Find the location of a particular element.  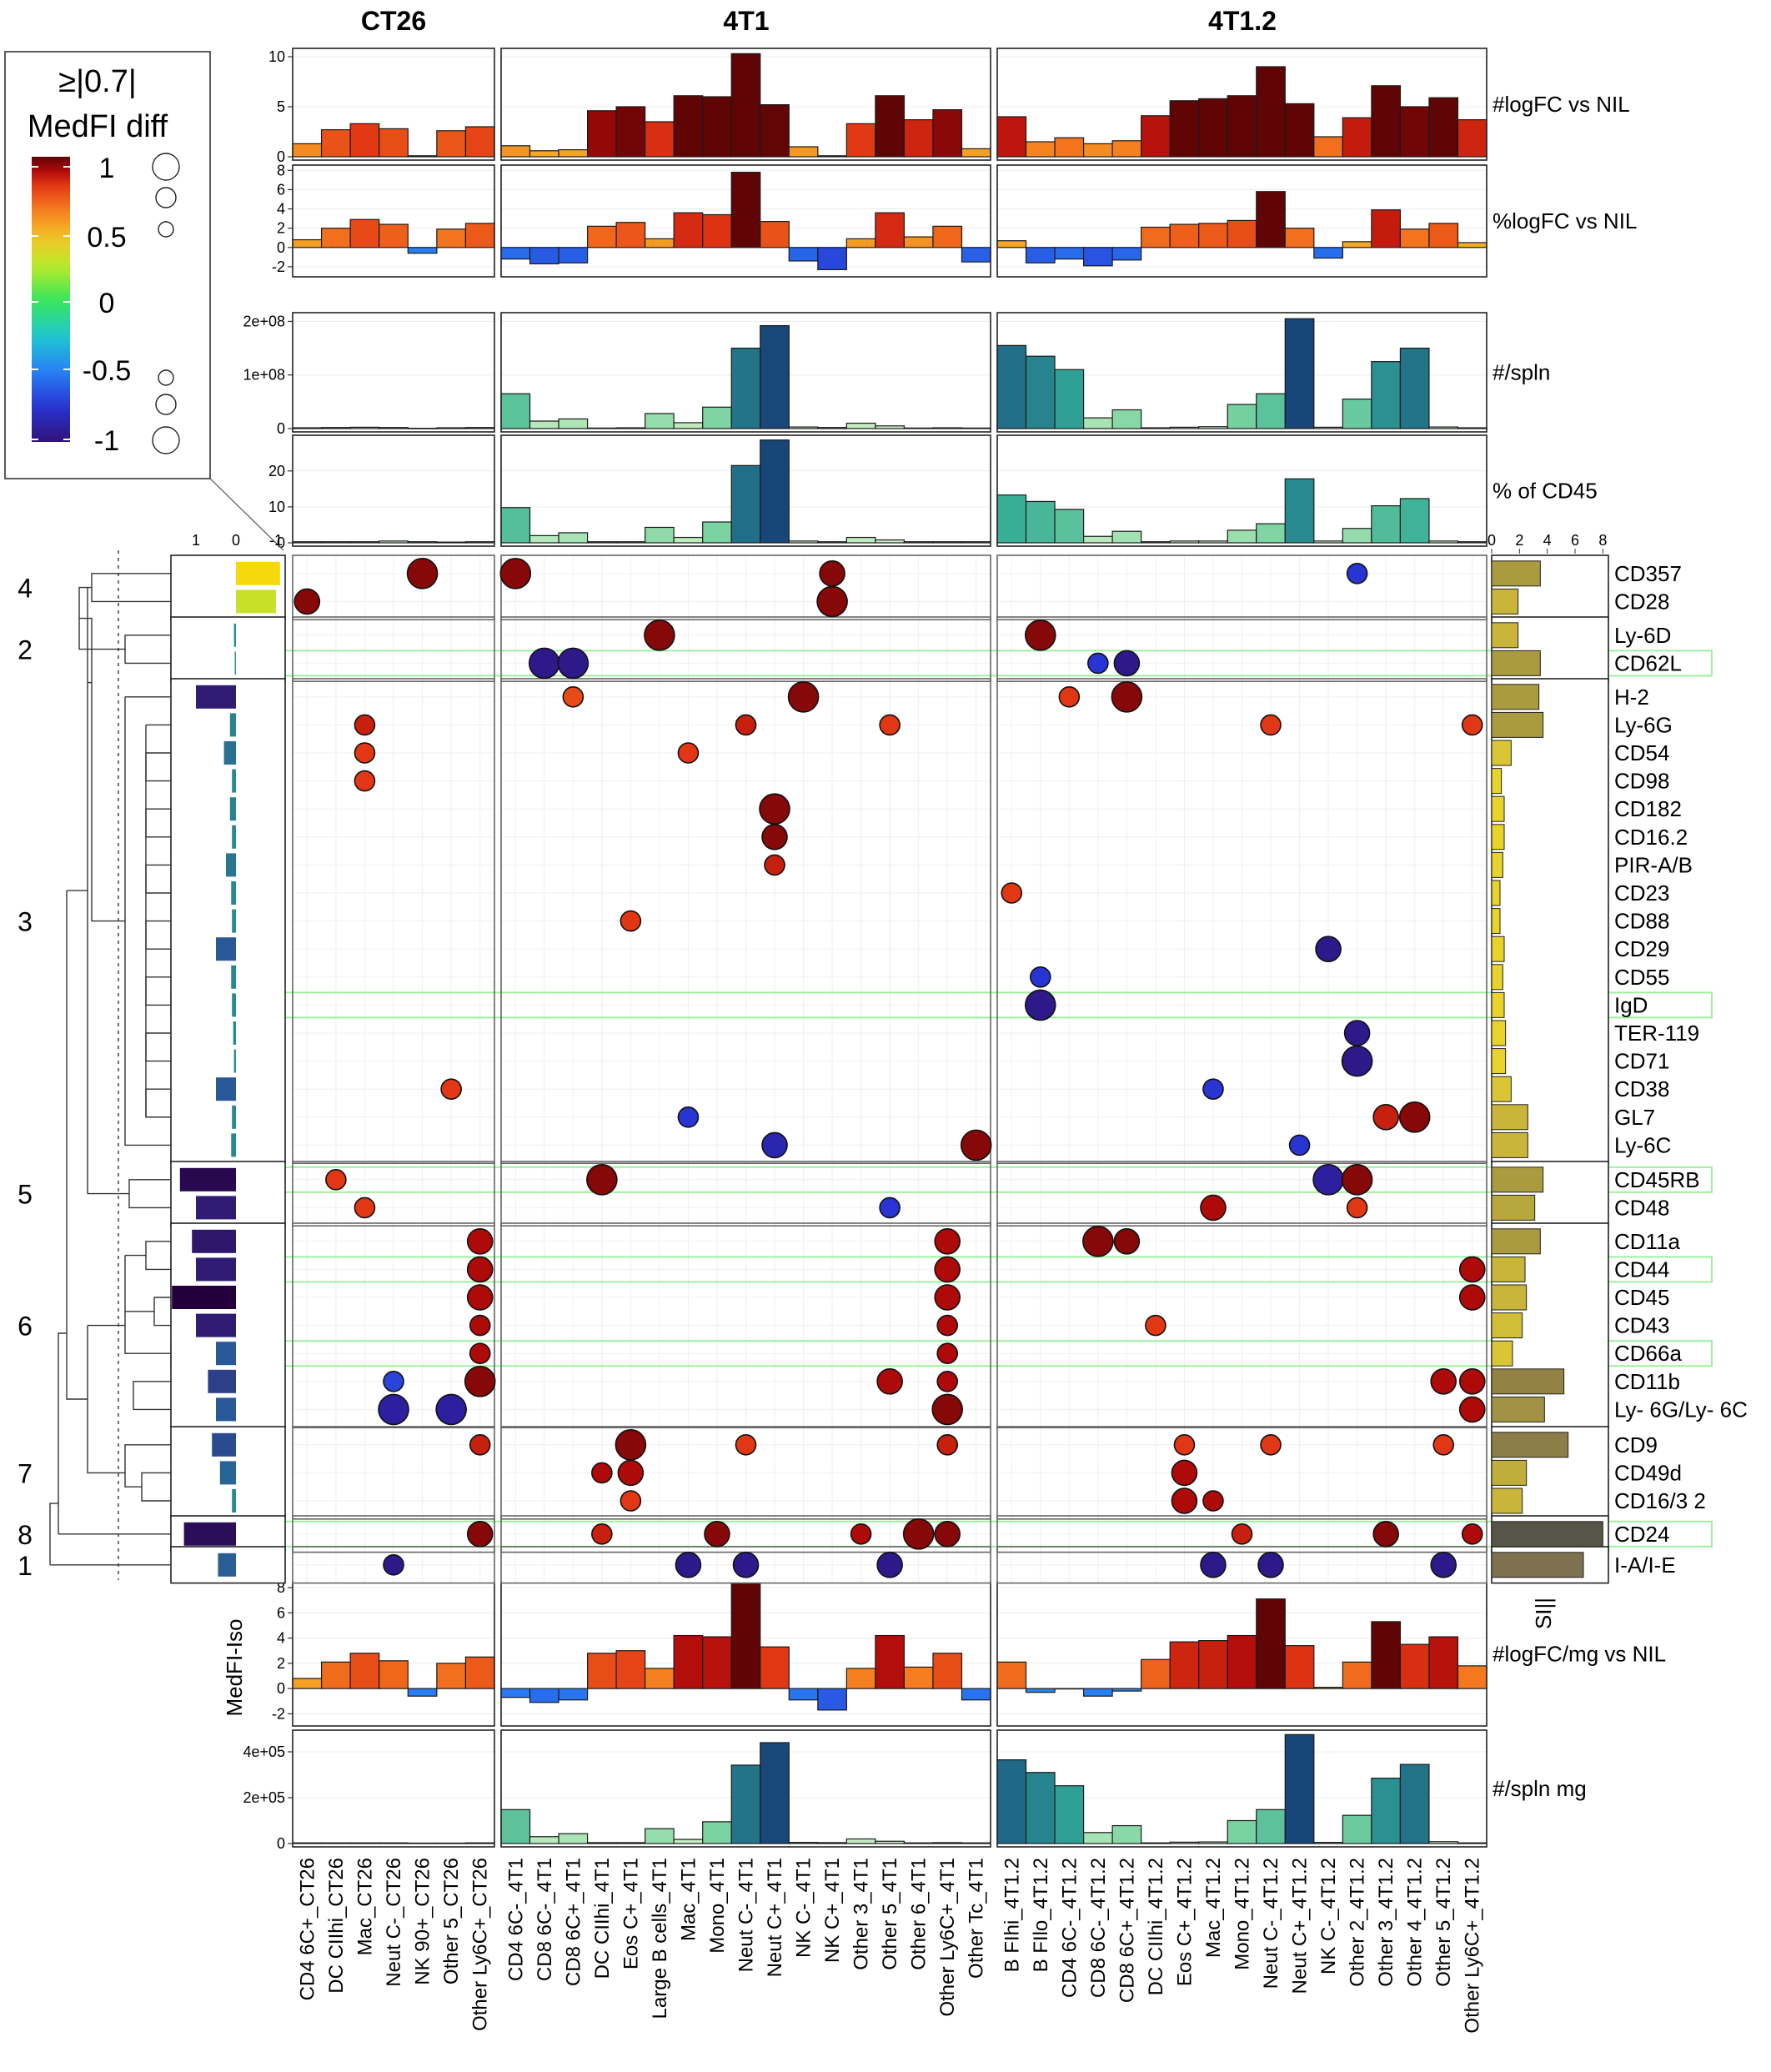

column-label: Other 3_4T1.2 is located at coordinates (1386, 1923).